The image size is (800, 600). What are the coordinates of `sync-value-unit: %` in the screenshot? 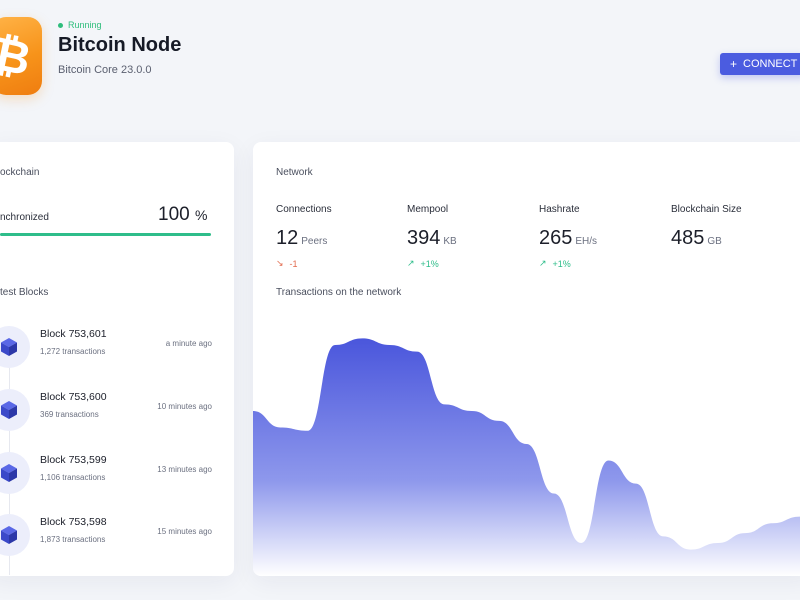 It's located at (201, 215).